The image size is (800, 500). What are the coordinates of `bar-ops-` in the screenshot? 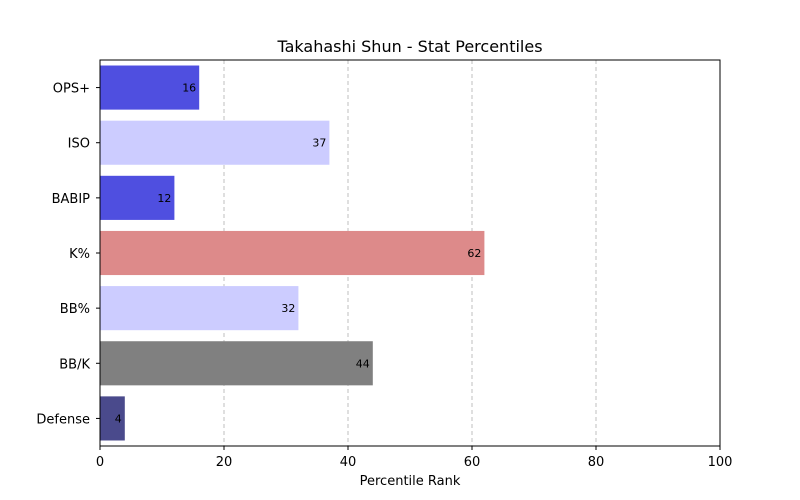 It's located at (150, 87).